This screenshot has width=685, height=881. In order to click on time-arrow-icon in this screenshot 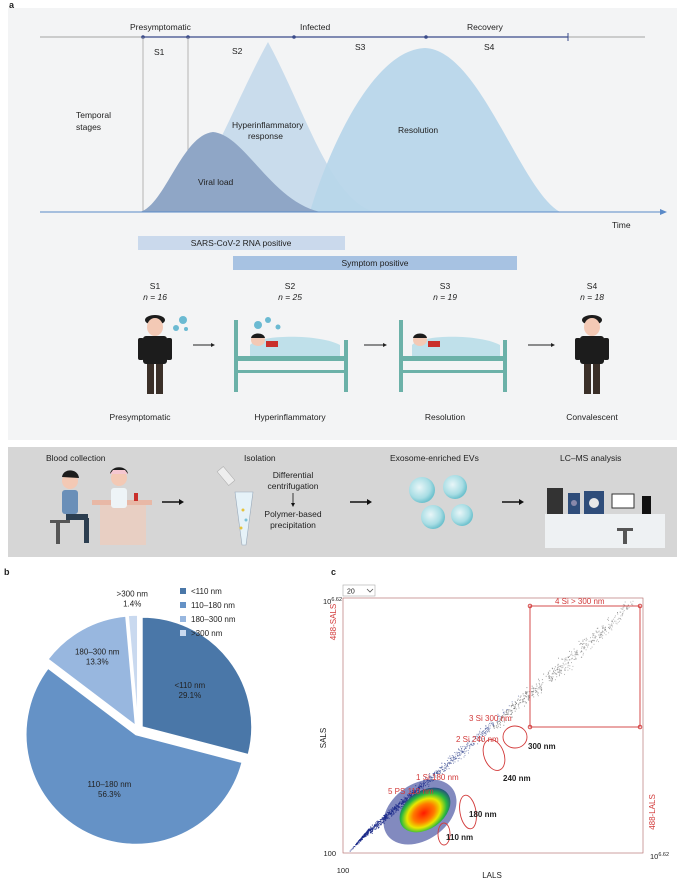, I will do `click(663, 212)`.